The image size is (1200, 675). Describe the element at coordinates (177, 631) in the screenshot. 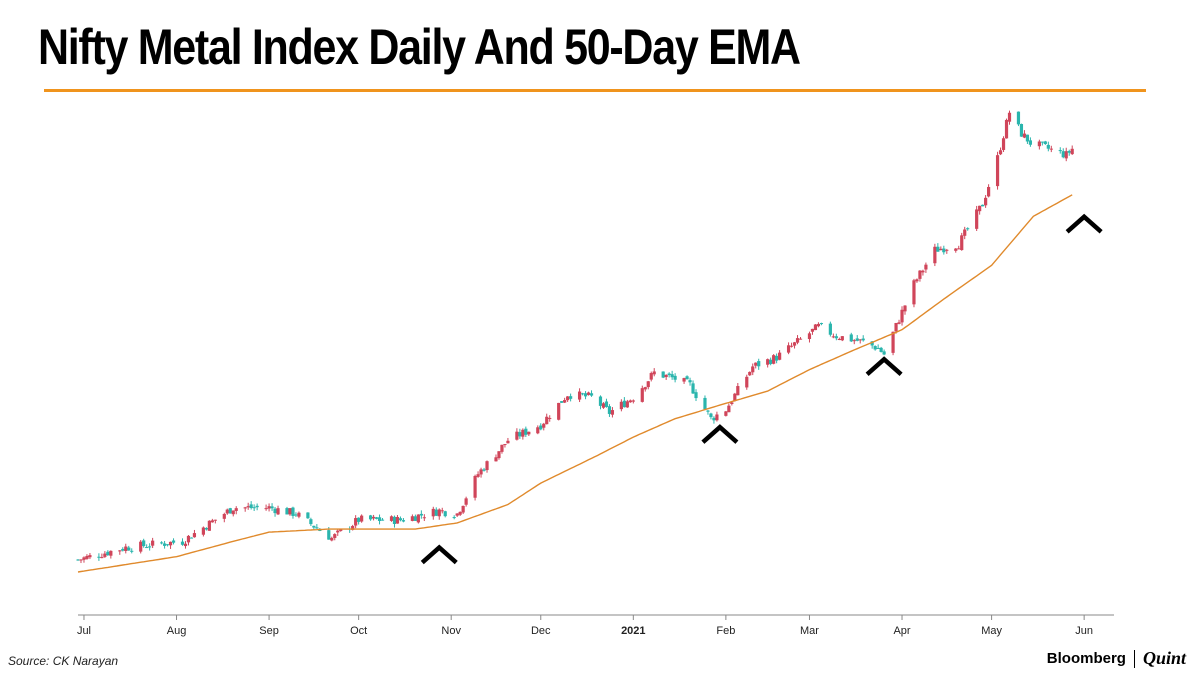

I see `x-tick-label: Aug` at that location.